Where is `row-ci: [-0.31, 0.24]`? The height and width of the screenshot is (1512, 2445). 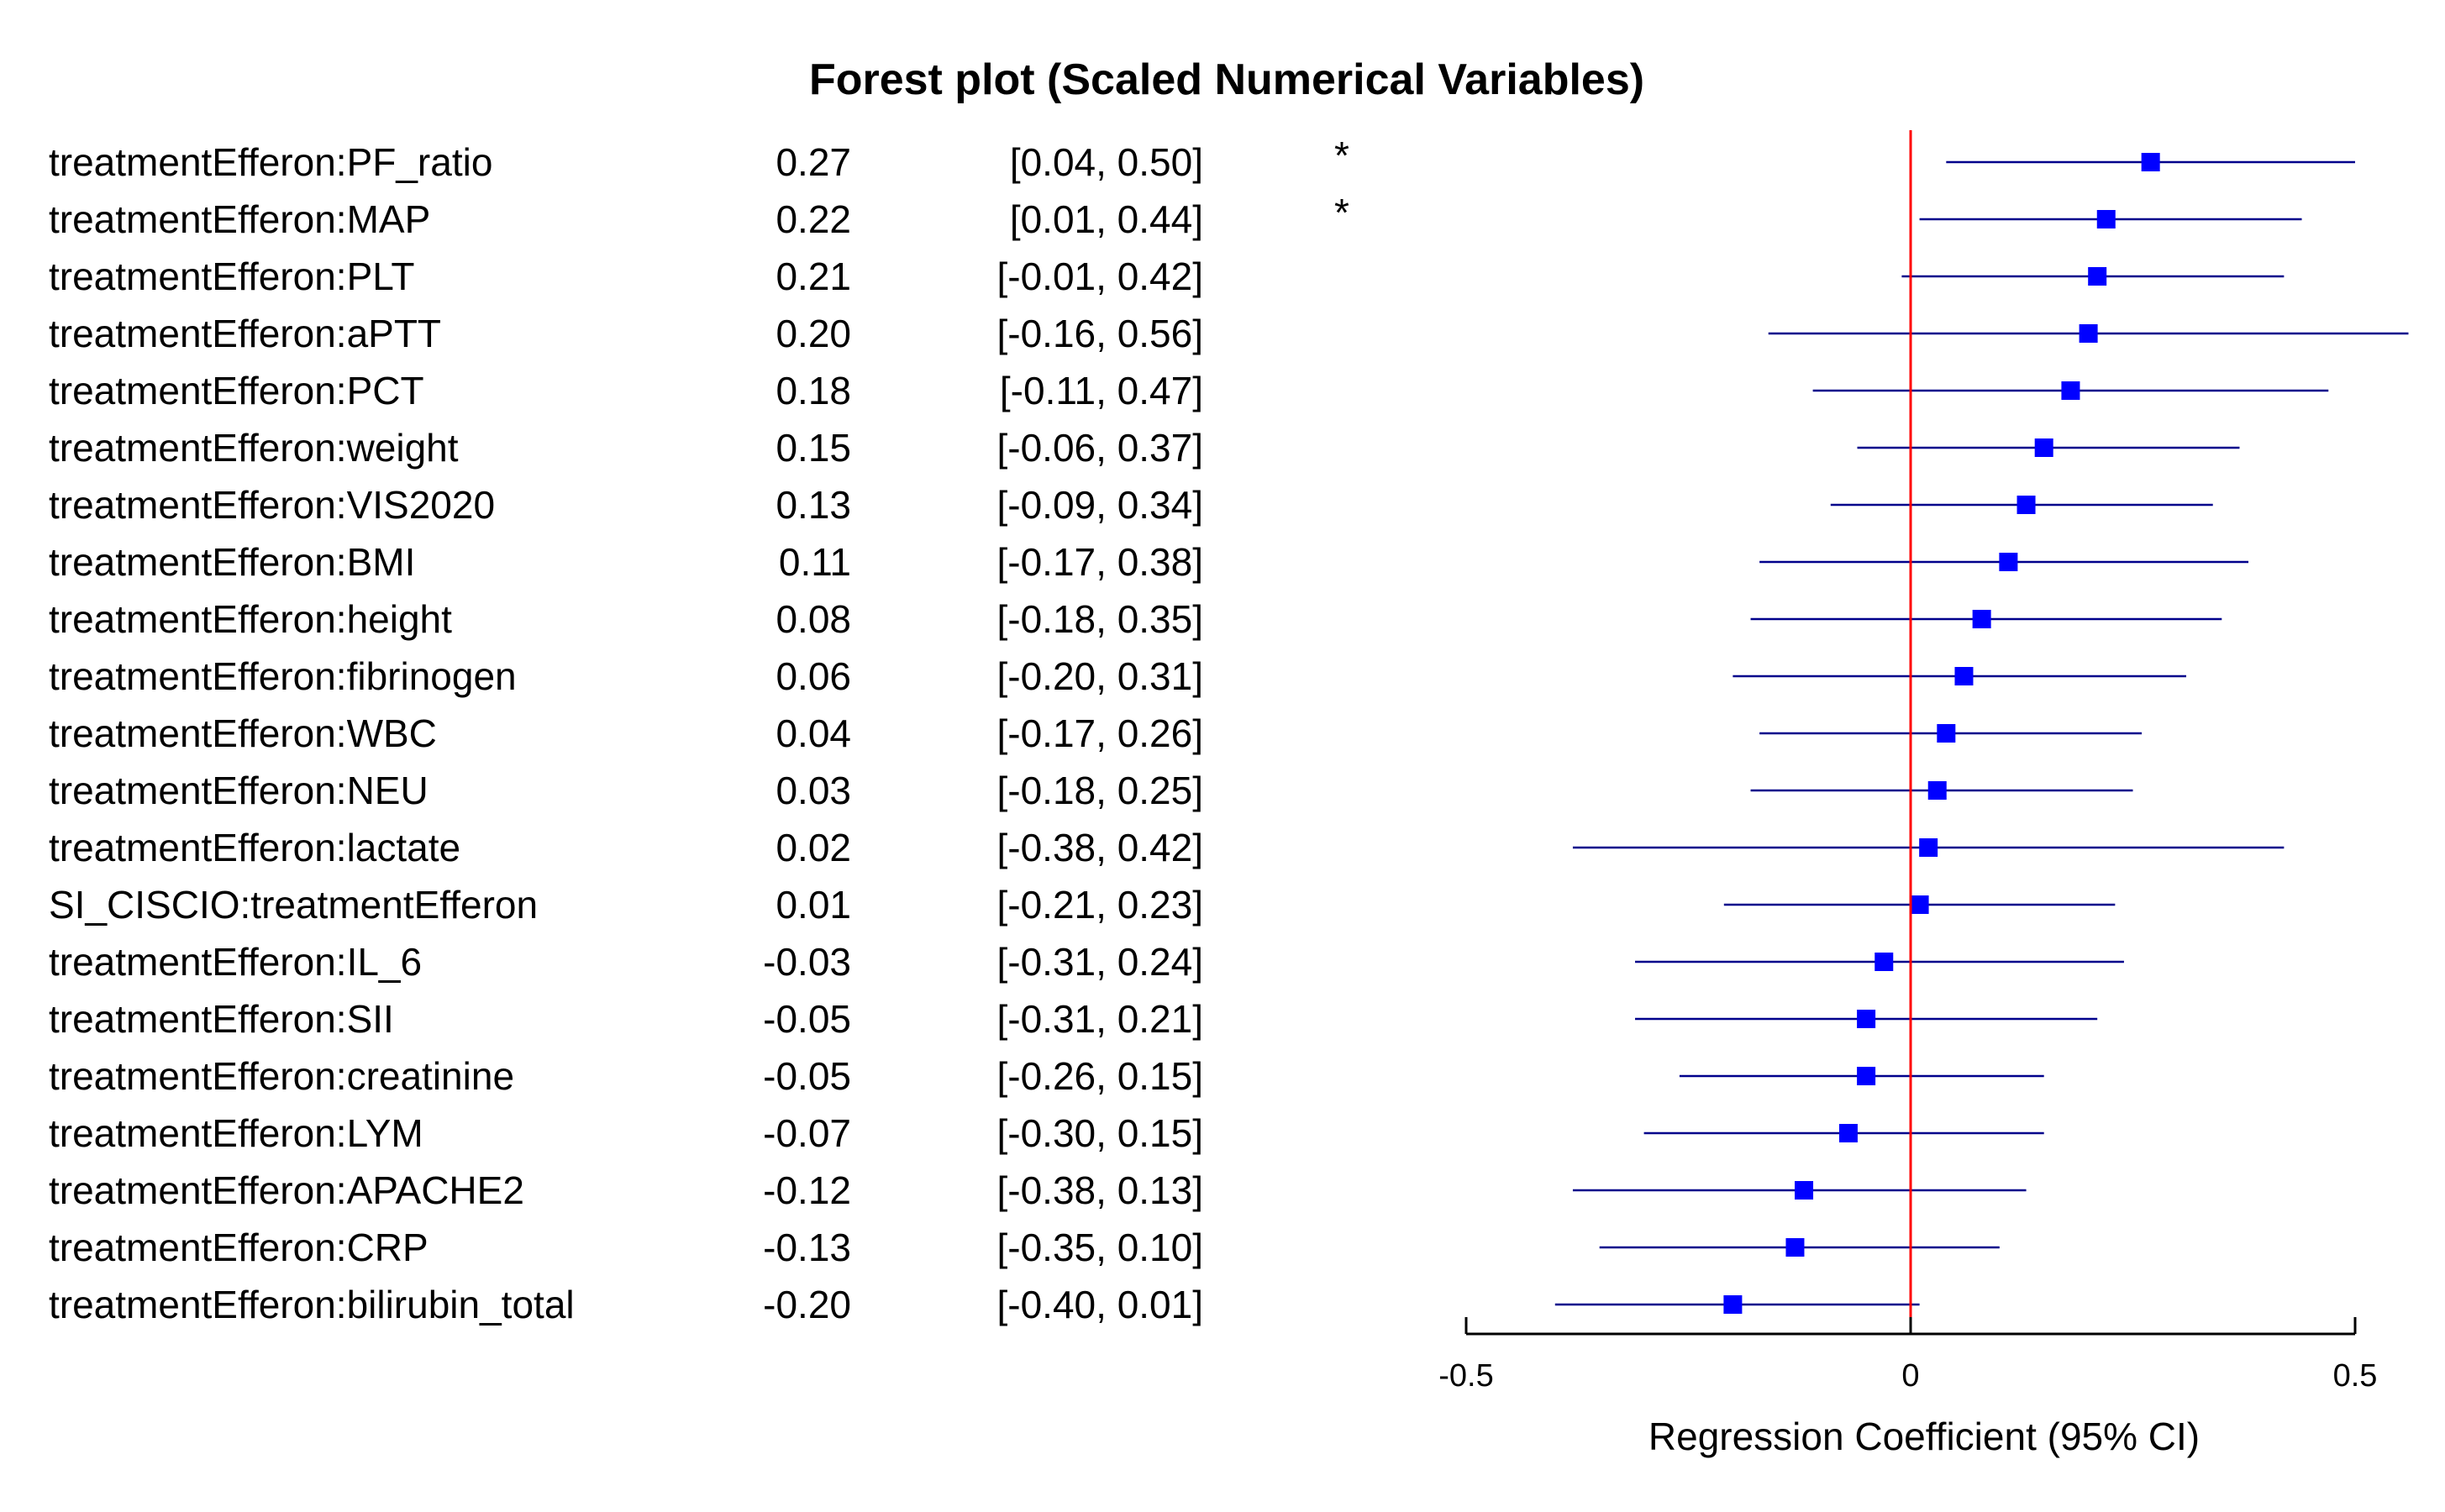
row-ci: [-0.31, 0.24] is located at coordinates (1100, 962).